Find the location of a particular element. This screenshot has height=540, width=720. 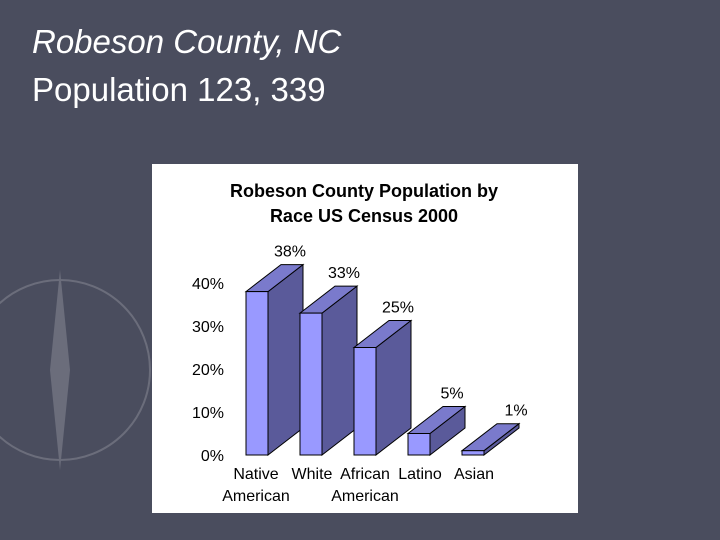

y-tick-label: 30% is located at coordinates (208, 327).